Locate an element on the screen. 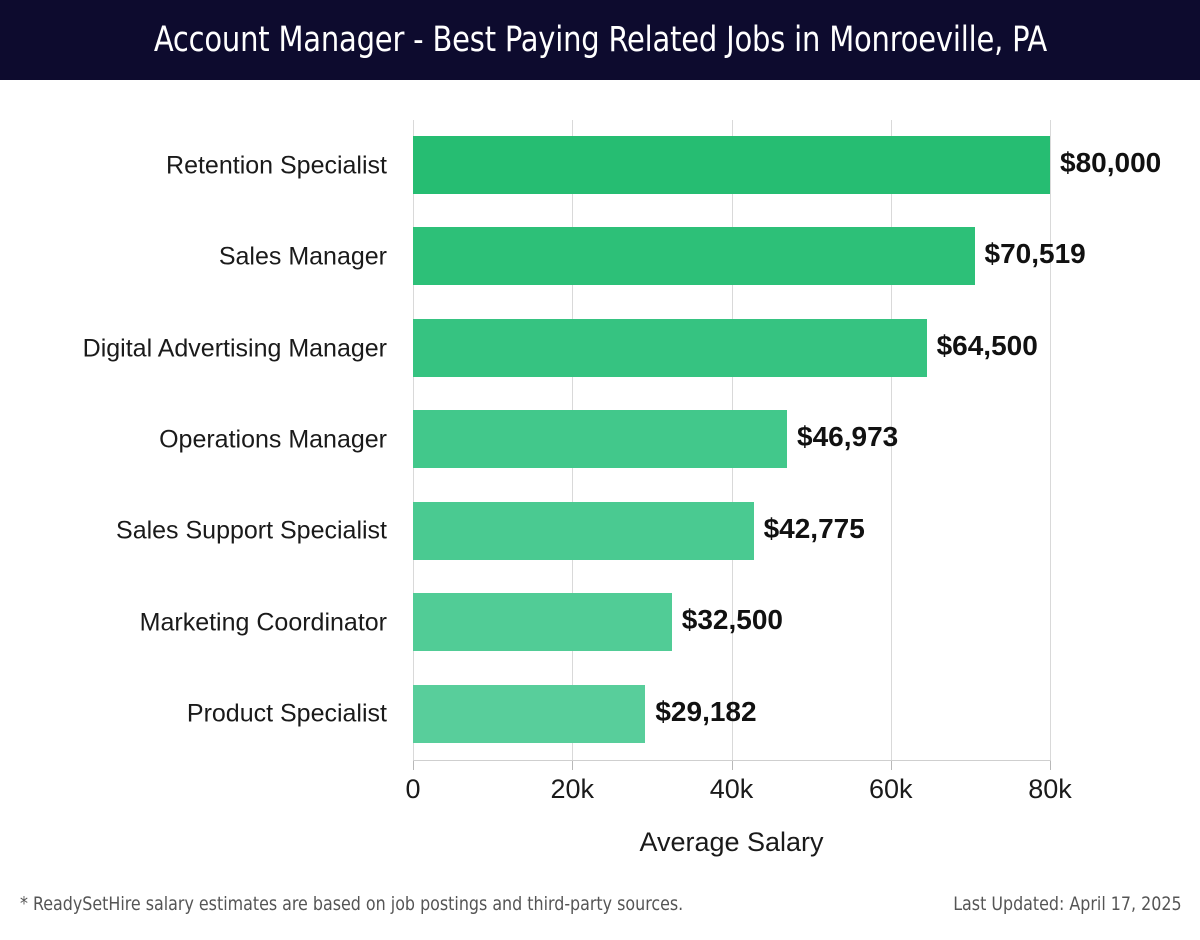 This screenshot has height=940, width=1200. bar-value-label: $42,775 is located at coordinates (814, 528).